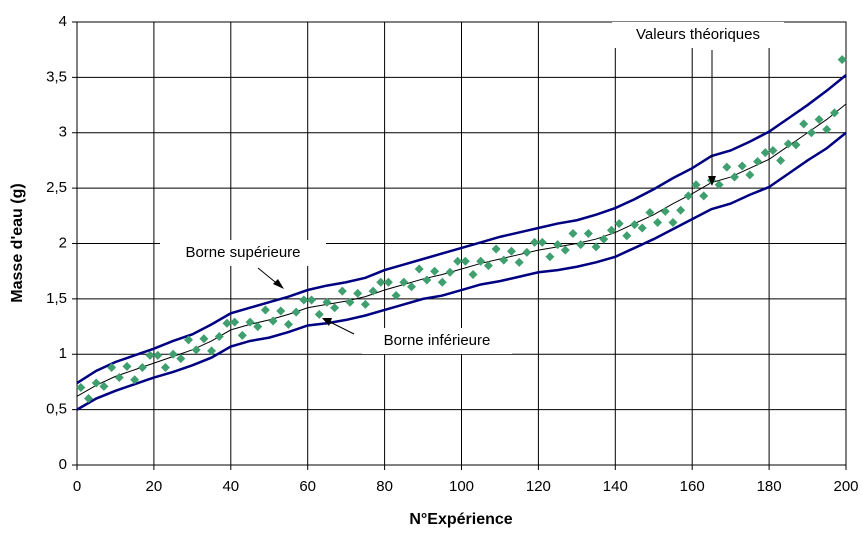  What do you see at coordinates (384, 486) in the screenshot?
I see `x-tick-label: 80` at bounding box center [384, 486].